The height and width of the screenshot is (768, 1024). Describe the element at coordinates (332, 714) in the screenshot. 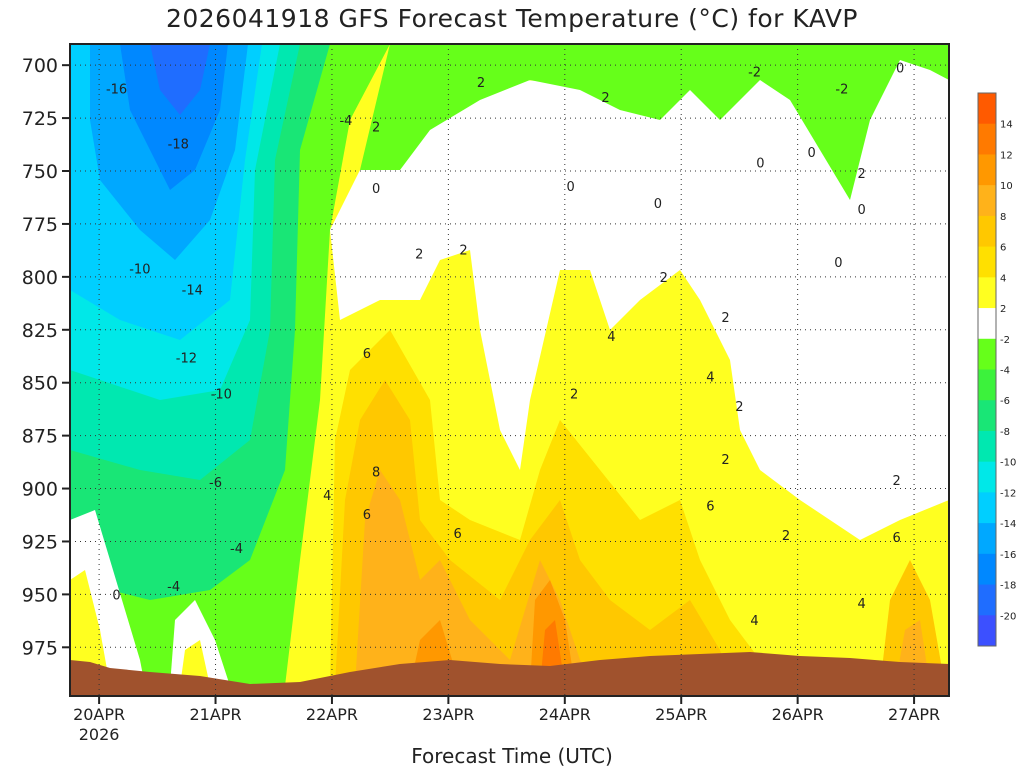

I see `x-tick-label: 22APR` at that location.